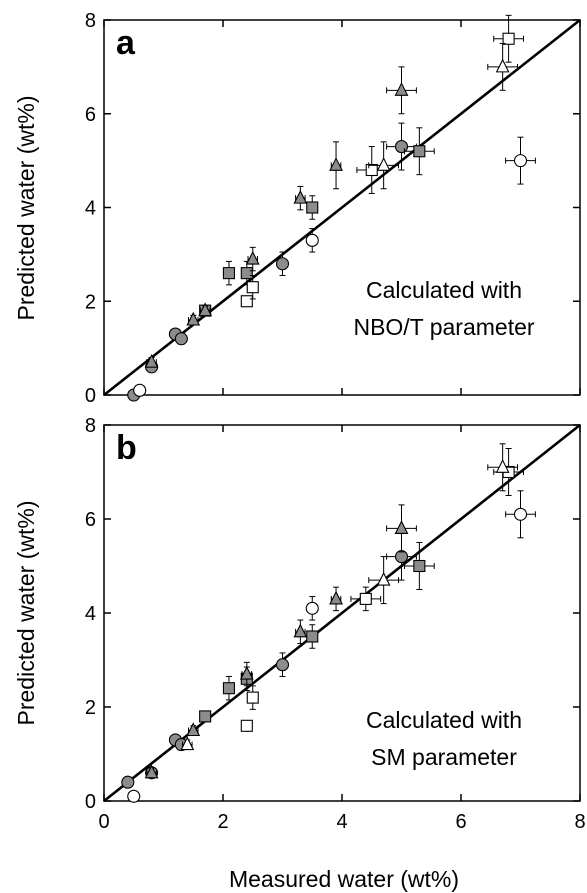 The image size is (587, 893). I want to click on panel-label: a, so click(126, 43).